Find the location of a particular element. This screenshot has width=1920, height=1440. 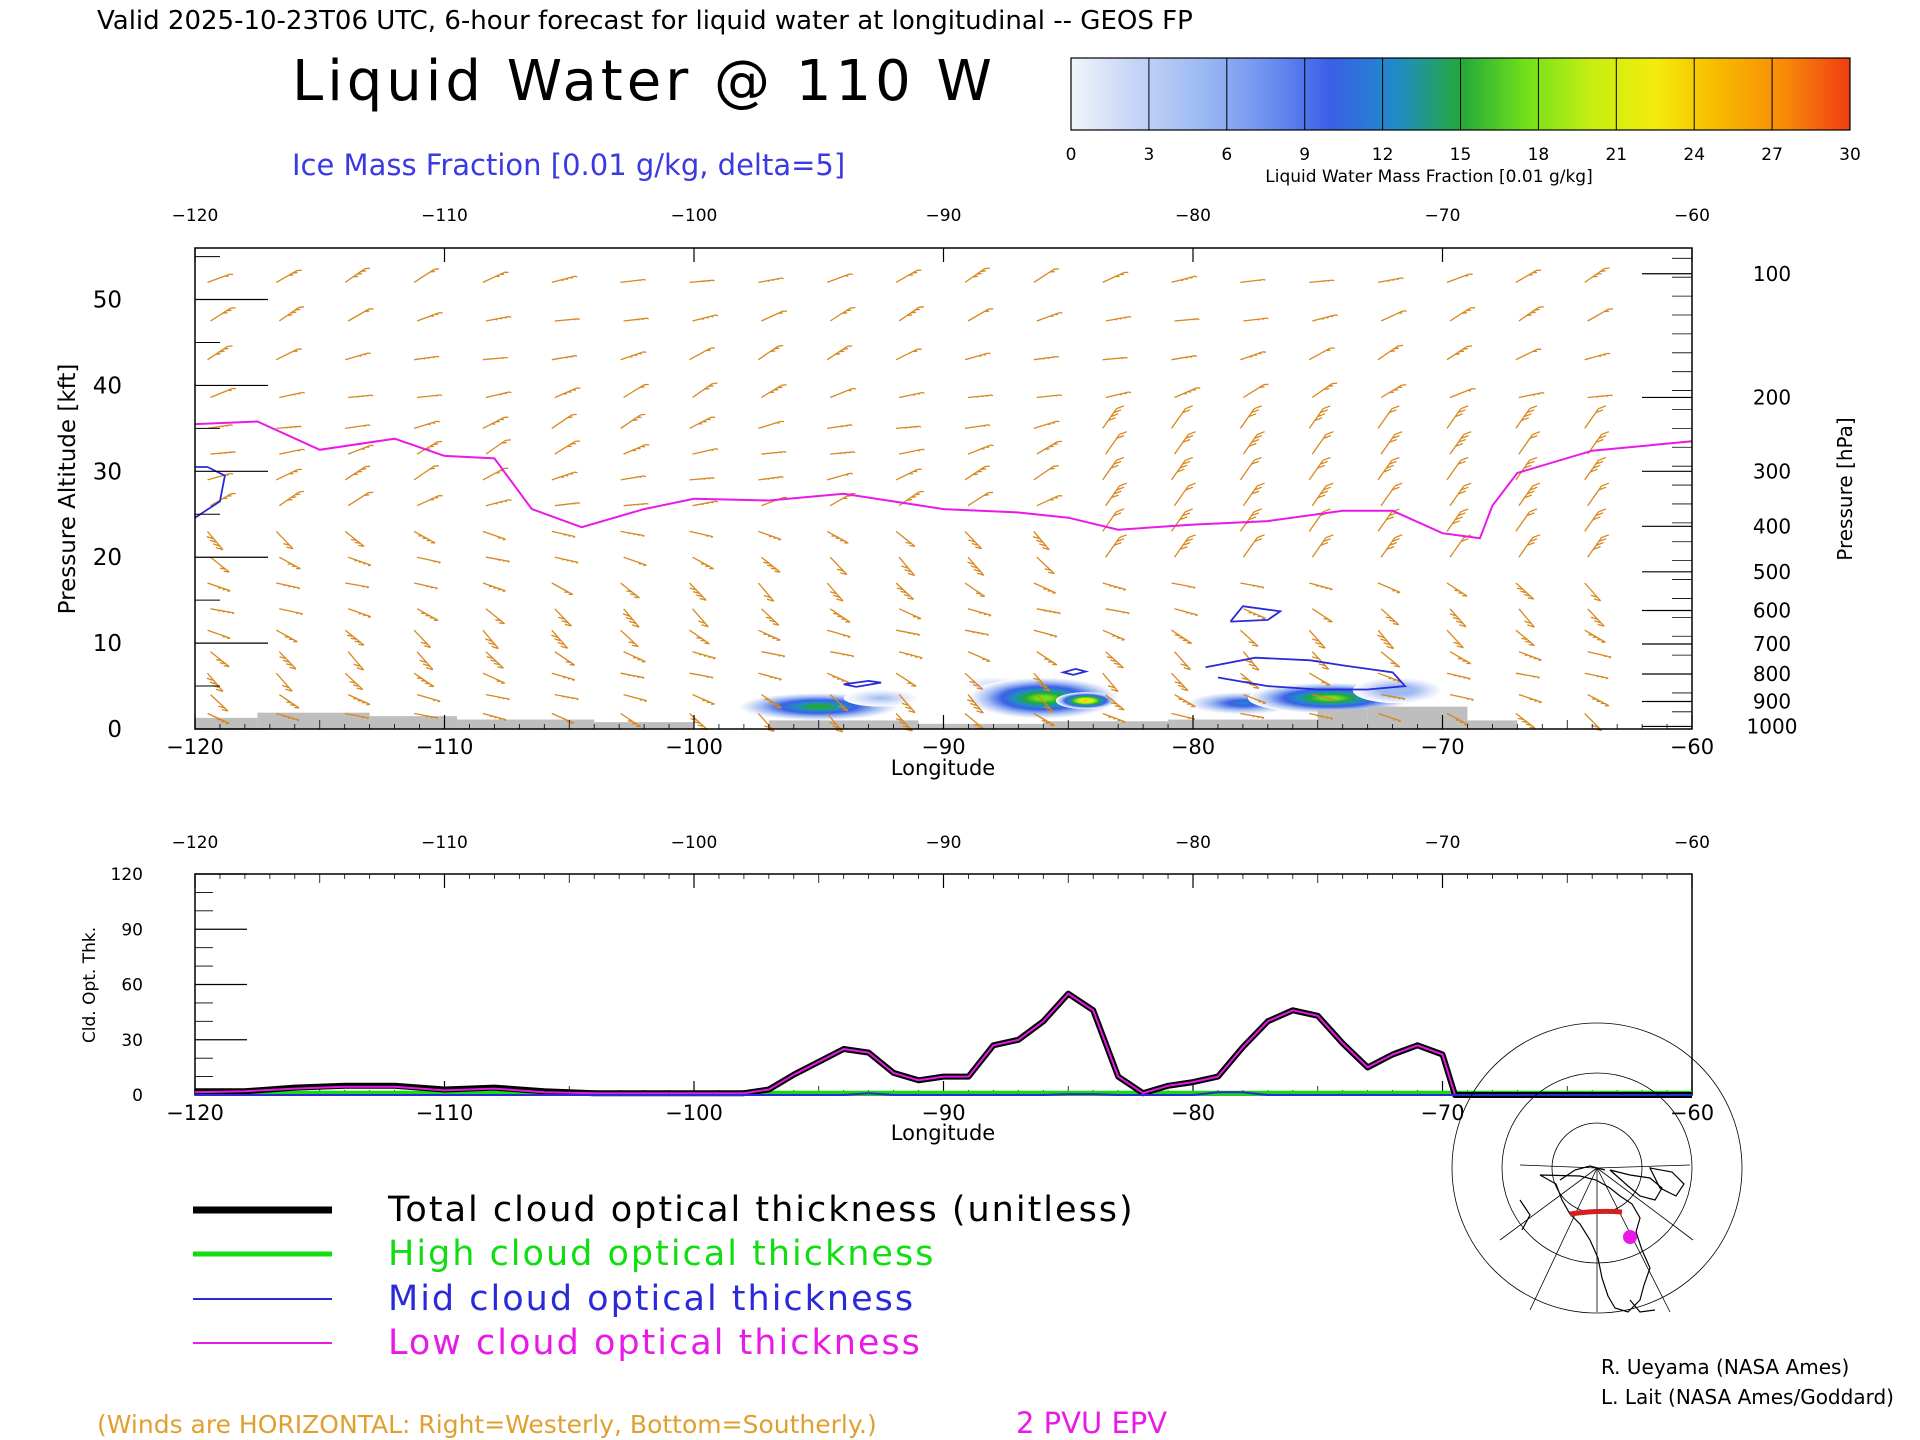

colorbar-tick-label: 27 is located at coordinates (1772, 155).